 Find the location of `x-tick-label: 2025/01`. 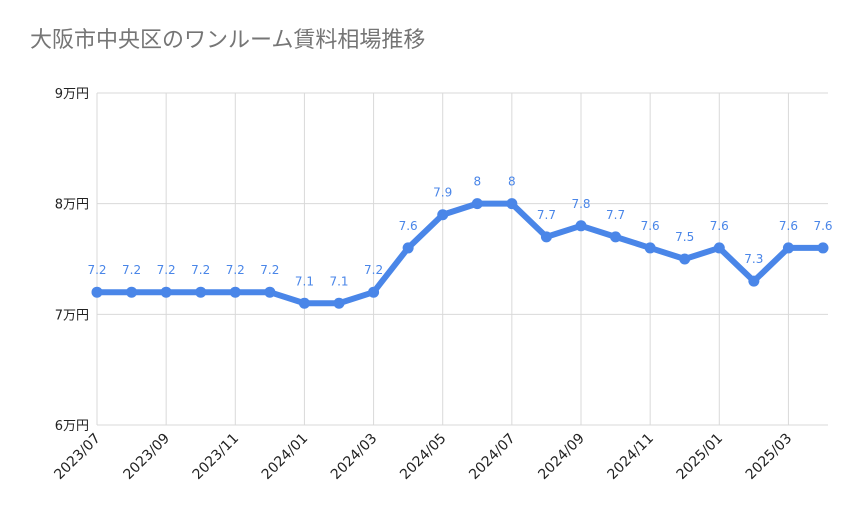

x-tick-label: 2025/01 is located at coordinates (700, 457).